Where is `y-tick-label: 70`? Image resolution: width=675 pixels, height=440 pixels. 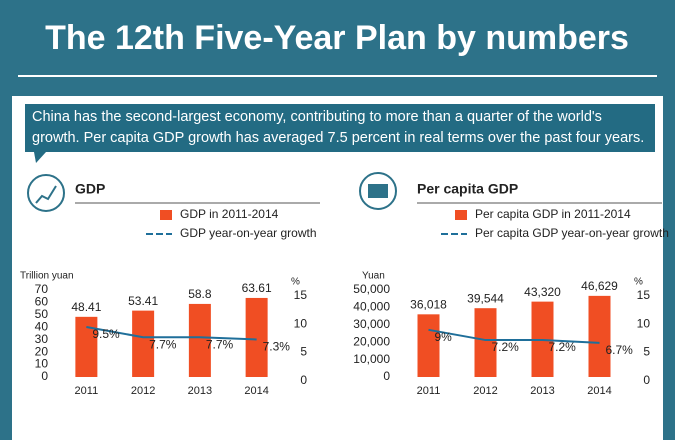 y-tick-label: 70 is located at coordinates (42, 289).